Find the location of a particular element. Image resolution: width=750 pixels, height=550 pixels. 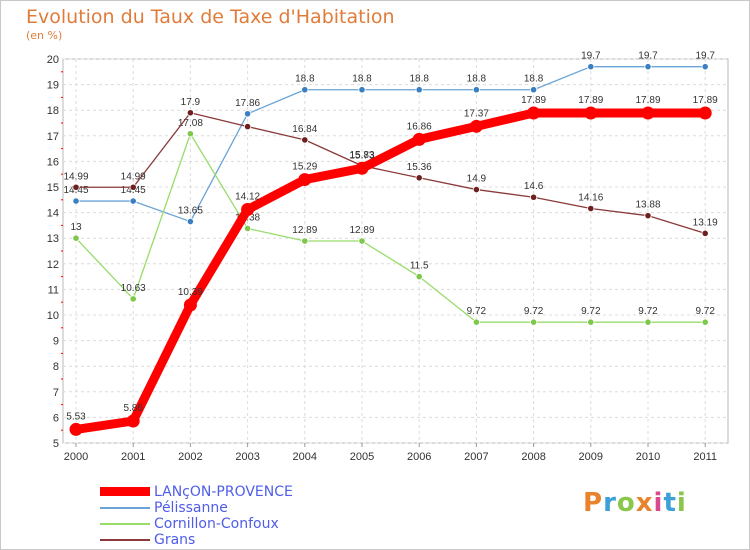

y-tick-label: 19 is located at coordinates (53, 86).